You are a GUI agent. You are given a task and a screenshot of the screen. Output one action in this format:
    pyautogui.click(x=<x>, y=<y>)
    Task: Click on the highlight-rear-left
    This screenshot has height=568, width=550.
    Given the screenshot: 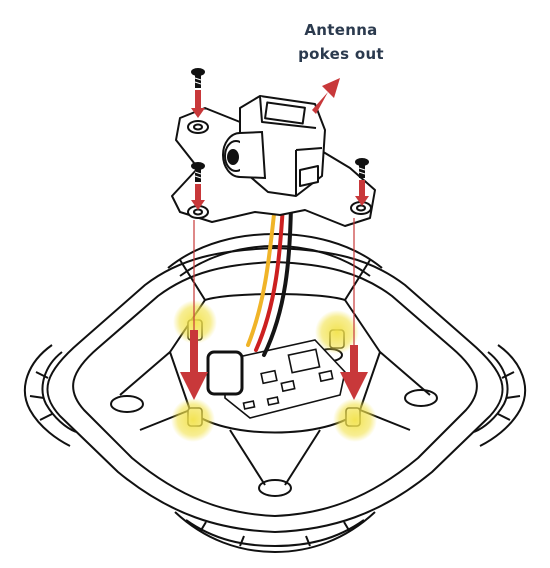 What is the action you would take?
    pyautogui.click(x=193, y=420)
    